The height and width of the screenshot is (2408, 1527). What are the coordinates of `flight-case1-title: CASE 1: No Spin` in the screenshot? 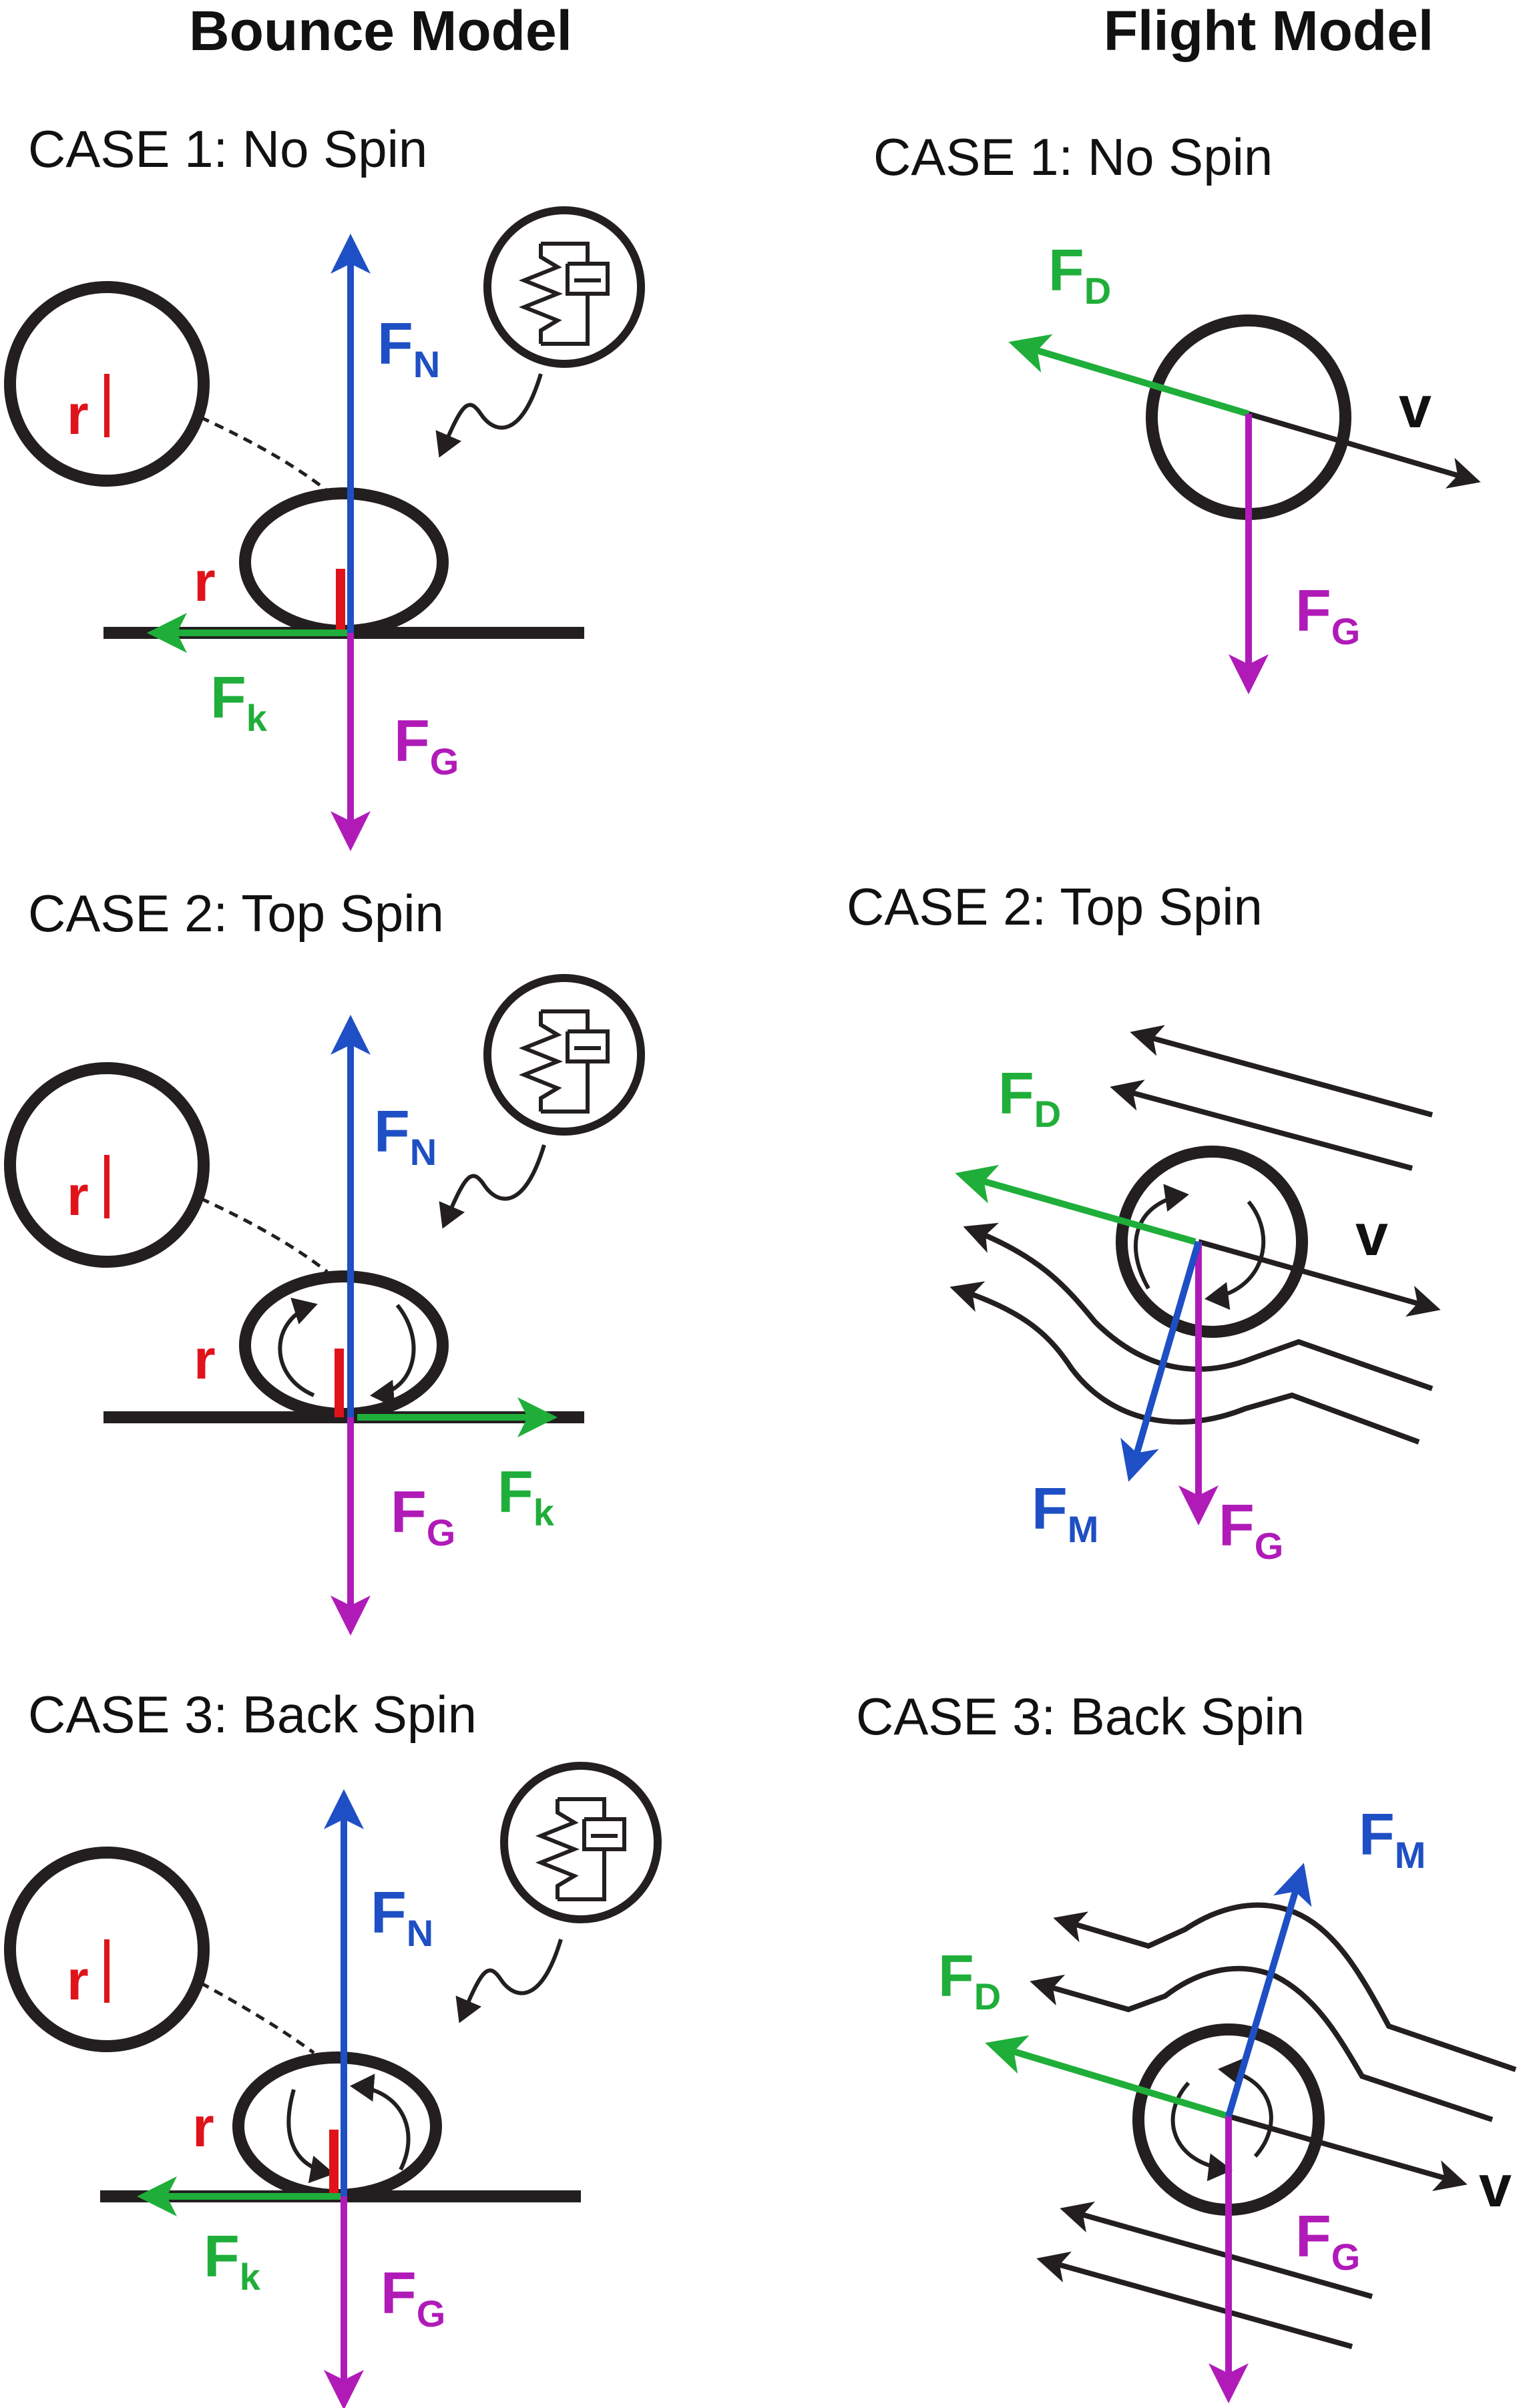 It's located at (1073, 157).